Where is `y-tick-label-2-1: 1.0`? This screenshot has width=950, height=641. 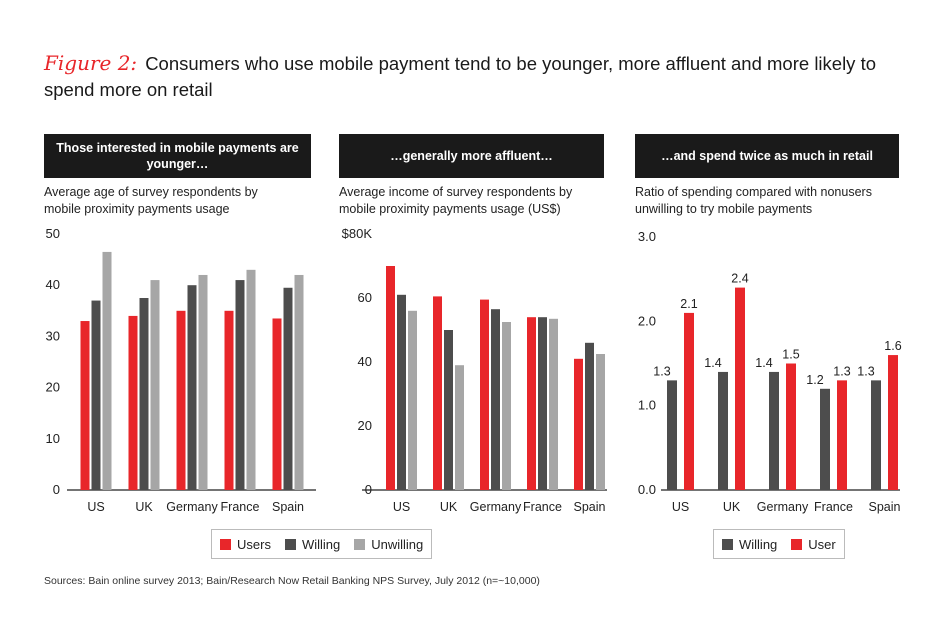 y-tick-label-2-1: 1.0 is located at coordinates (647, 405).